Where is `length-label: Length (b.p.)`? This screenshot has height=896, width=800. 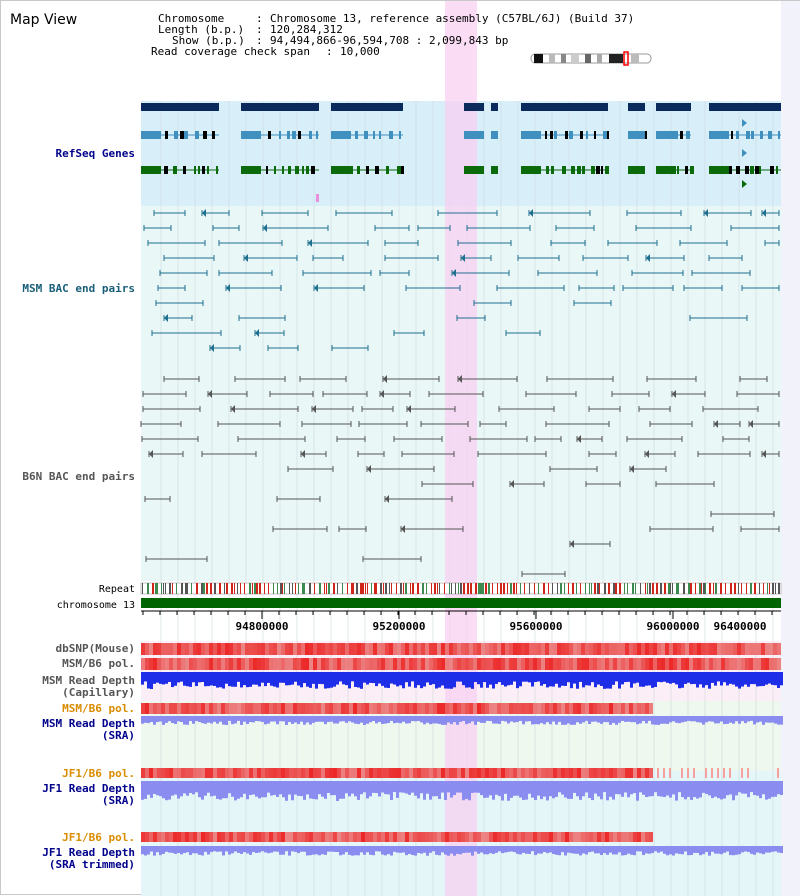 length-label: Length (b.p.) is located at coordinates (201, 29).